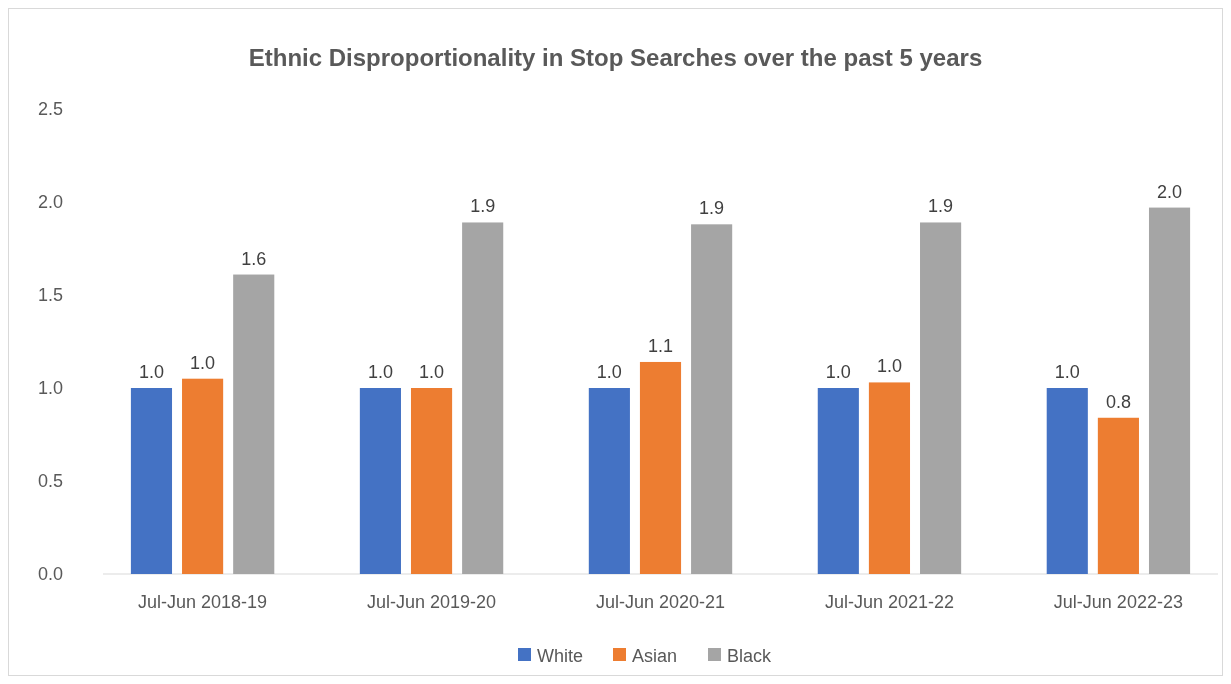 The height and width of the screenshot is (684, 1231). Describe the element at coordinates (50, 295) in the screenshot. I see `y-tick-label: 1.5` at that location.